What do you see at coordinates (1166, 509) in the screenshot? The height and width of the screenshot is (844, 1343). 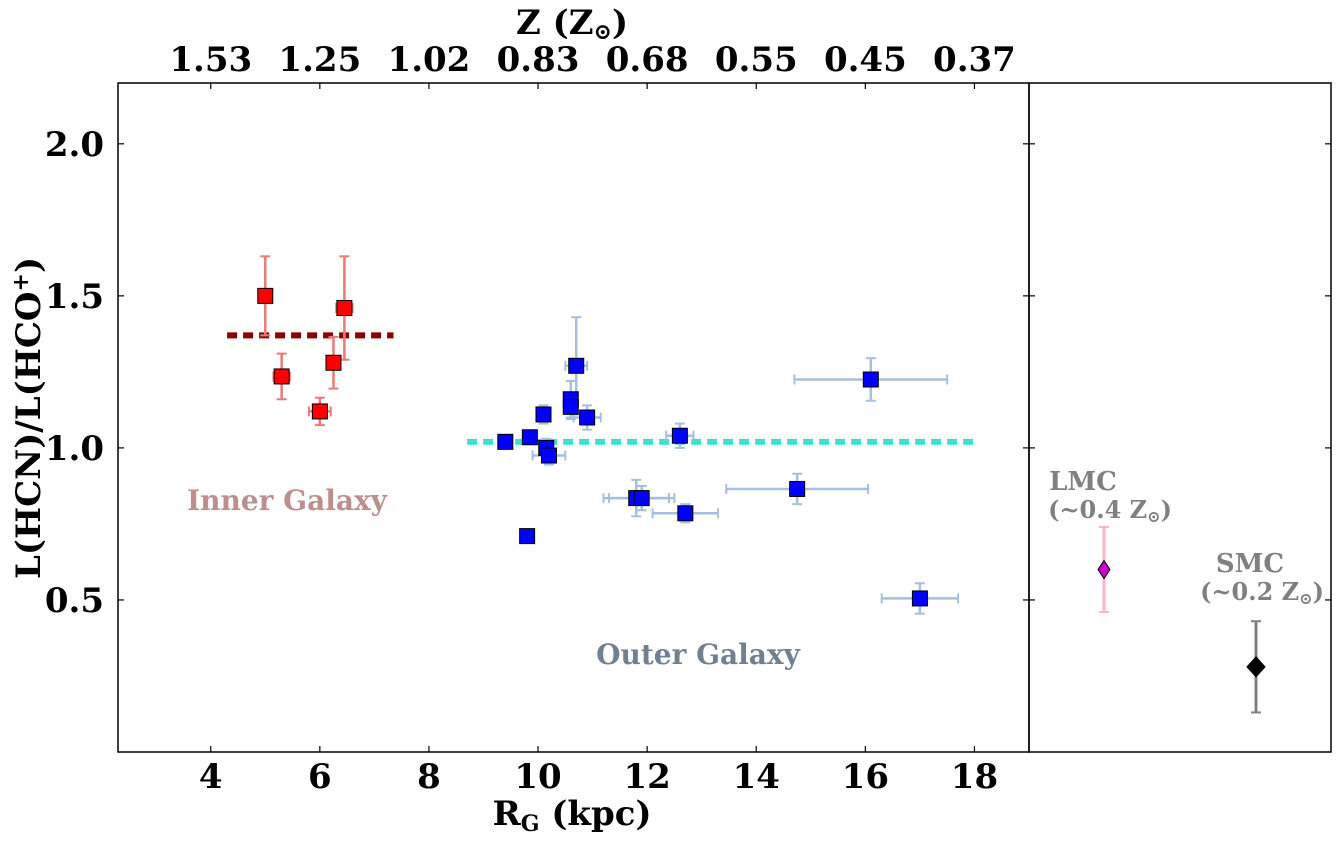 I see `lmc-sublabel-end: )` at bounding box center [1166, 509].